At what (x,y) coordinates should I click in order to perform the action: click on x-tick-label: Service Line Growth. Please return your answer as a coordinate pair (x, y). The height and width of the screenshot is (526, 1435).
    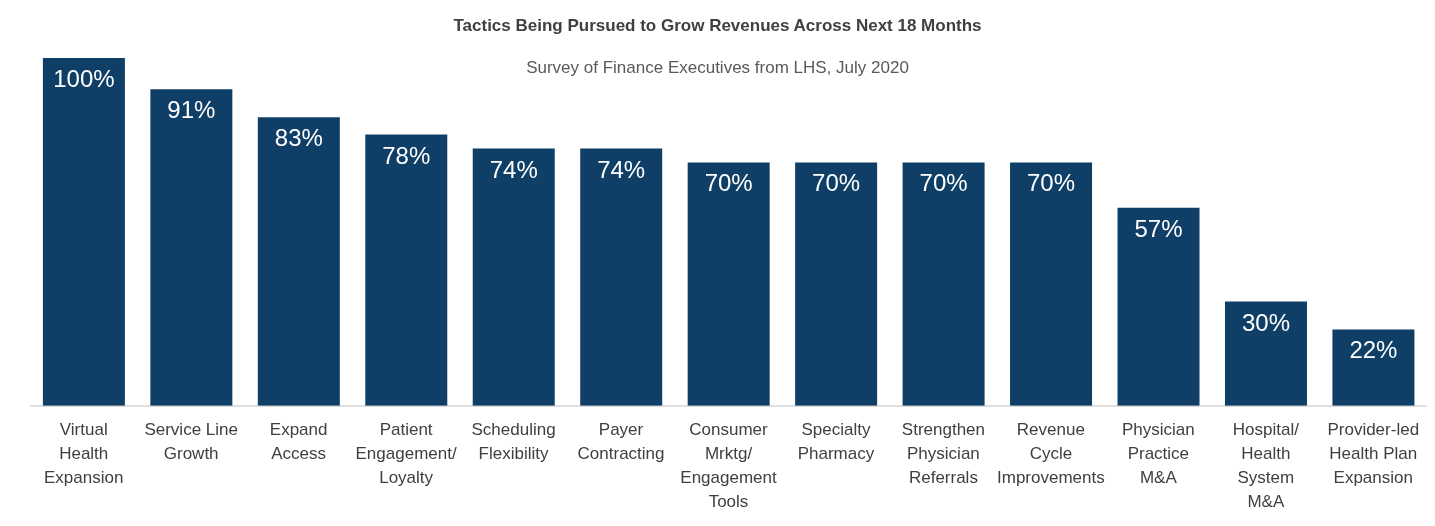
    Looking at the image, I should click on (191, 441).